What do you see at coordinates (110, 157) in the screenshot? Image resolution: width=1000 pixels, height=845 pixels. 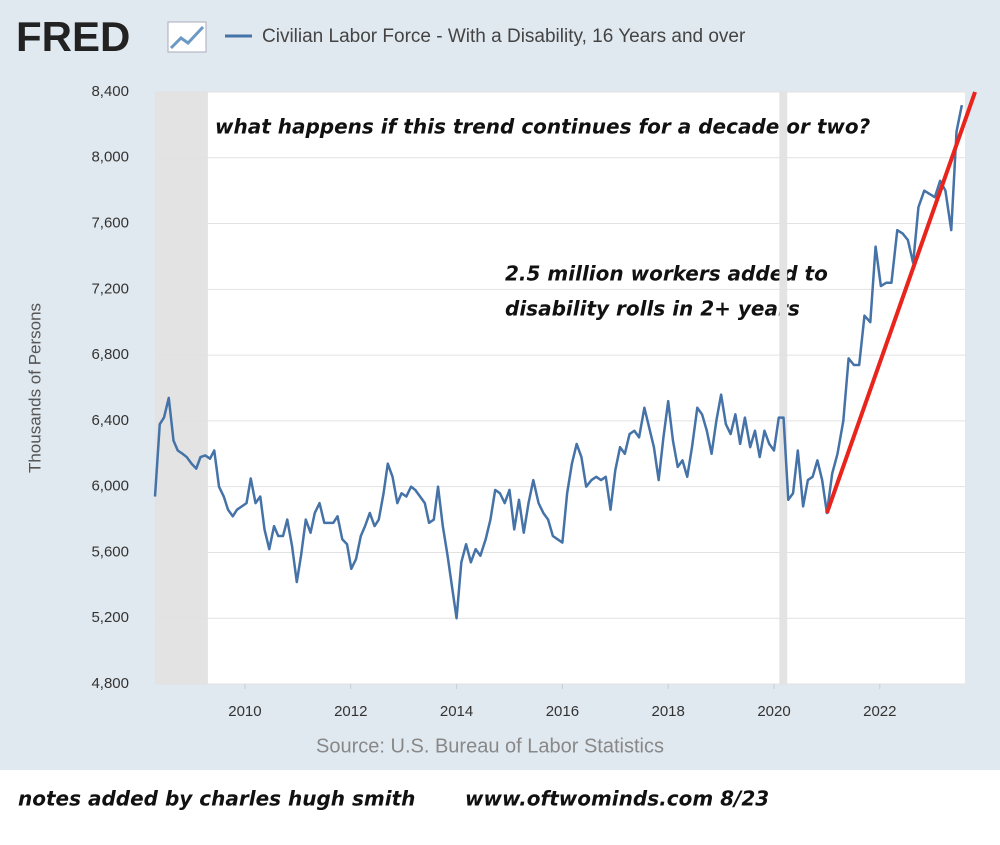 I see `y-tick-label: 8,000` at bounding box center [110, 157].